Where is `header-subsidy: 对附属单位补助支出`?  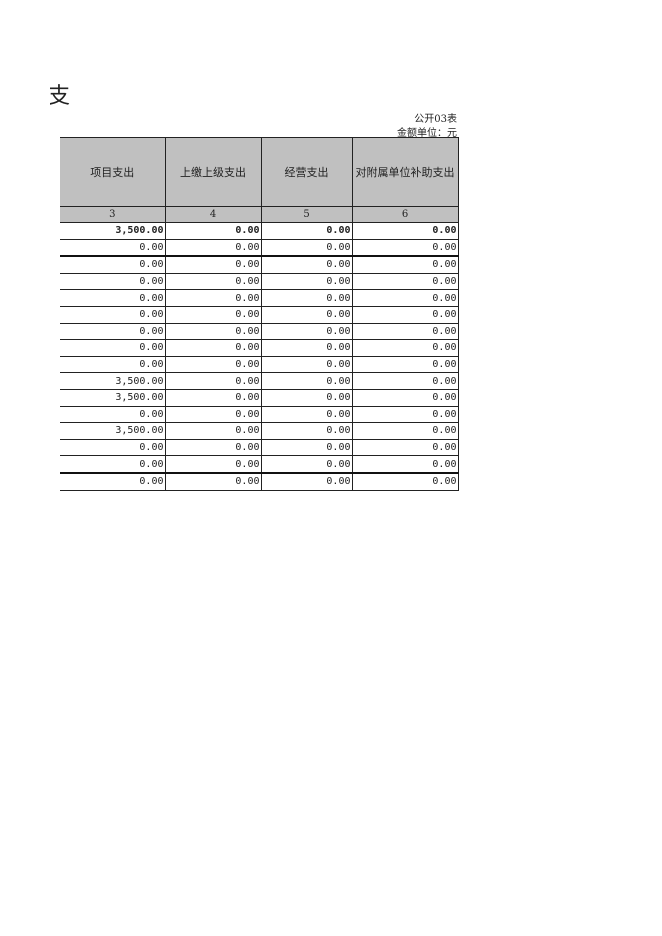
header-subsidy: 对附属单位补助支出 is located at coordinates (405, 172).